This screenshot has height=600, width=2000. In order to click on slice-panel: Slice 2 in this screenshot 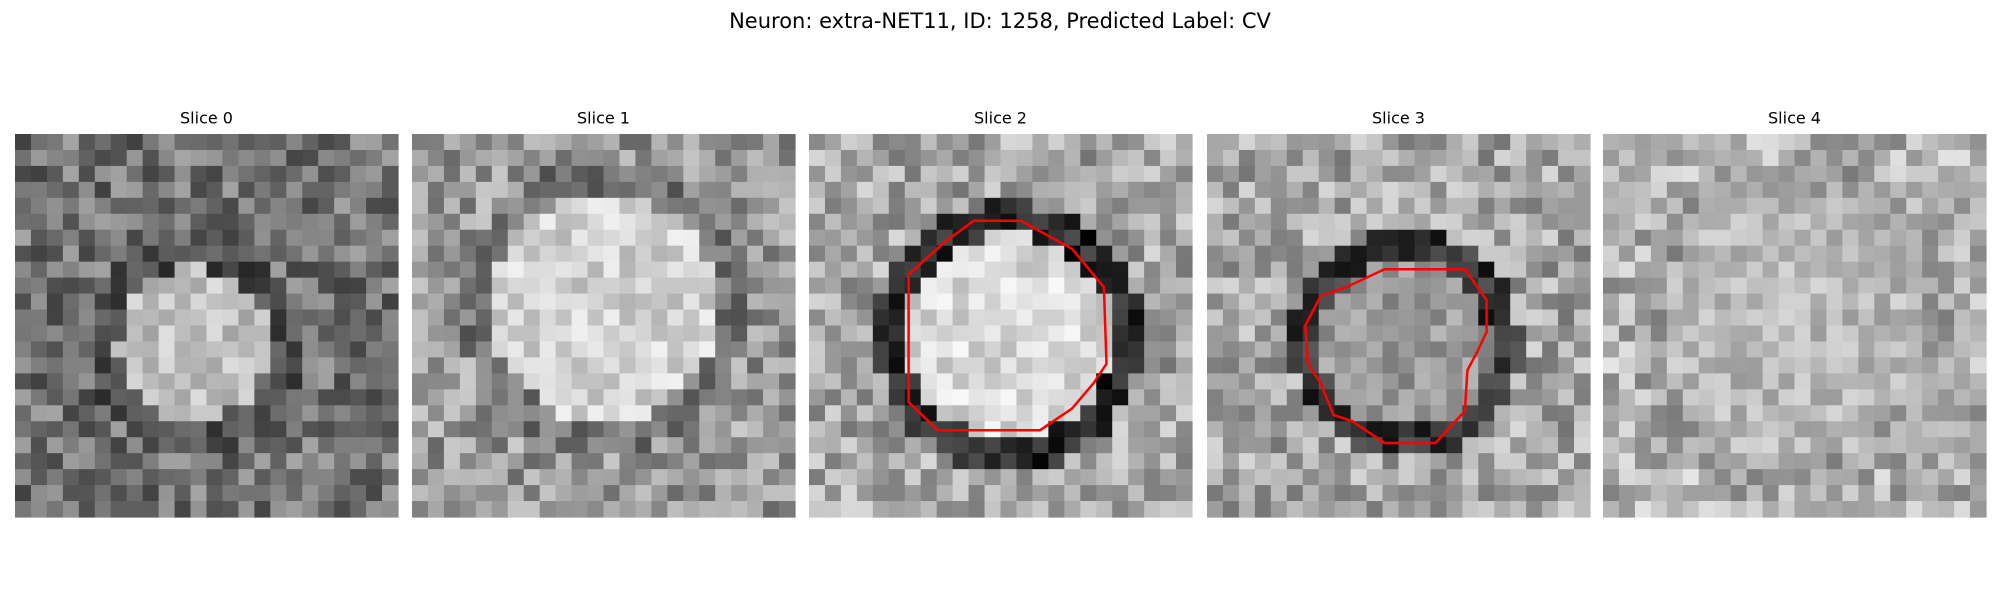, I will do `click(1001, 313)`.